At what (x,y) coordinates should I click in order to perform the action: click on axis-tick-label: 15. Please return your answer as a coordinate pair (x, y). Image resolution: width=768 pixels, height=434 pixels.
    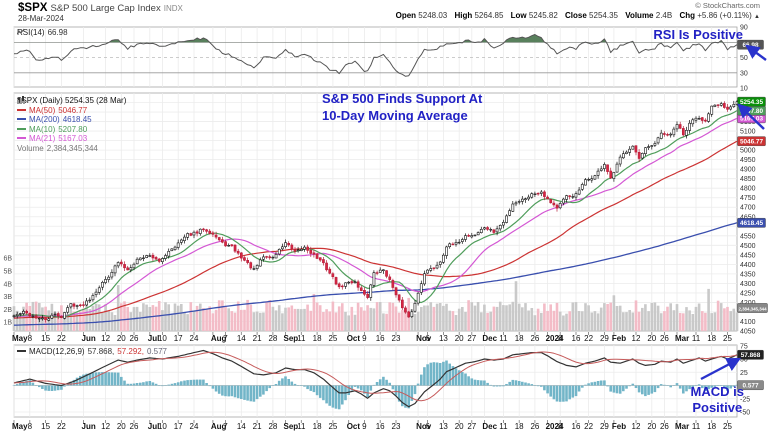
    Looking at the image, I should click on (45, 338).